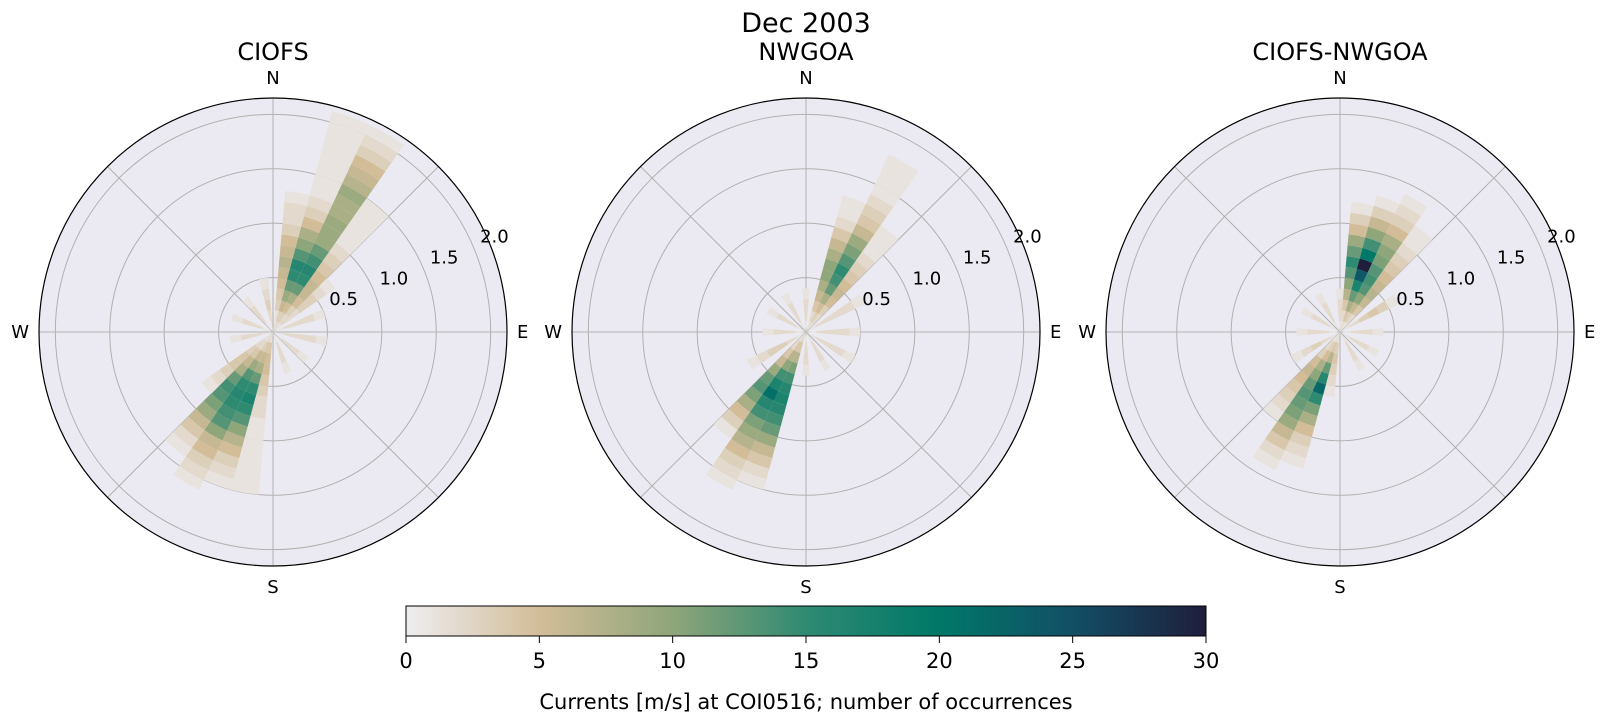  What do you see at coordinates (888, 414) in the screenshot?
I see `angular-gridline` at bounding box center [888, 414].